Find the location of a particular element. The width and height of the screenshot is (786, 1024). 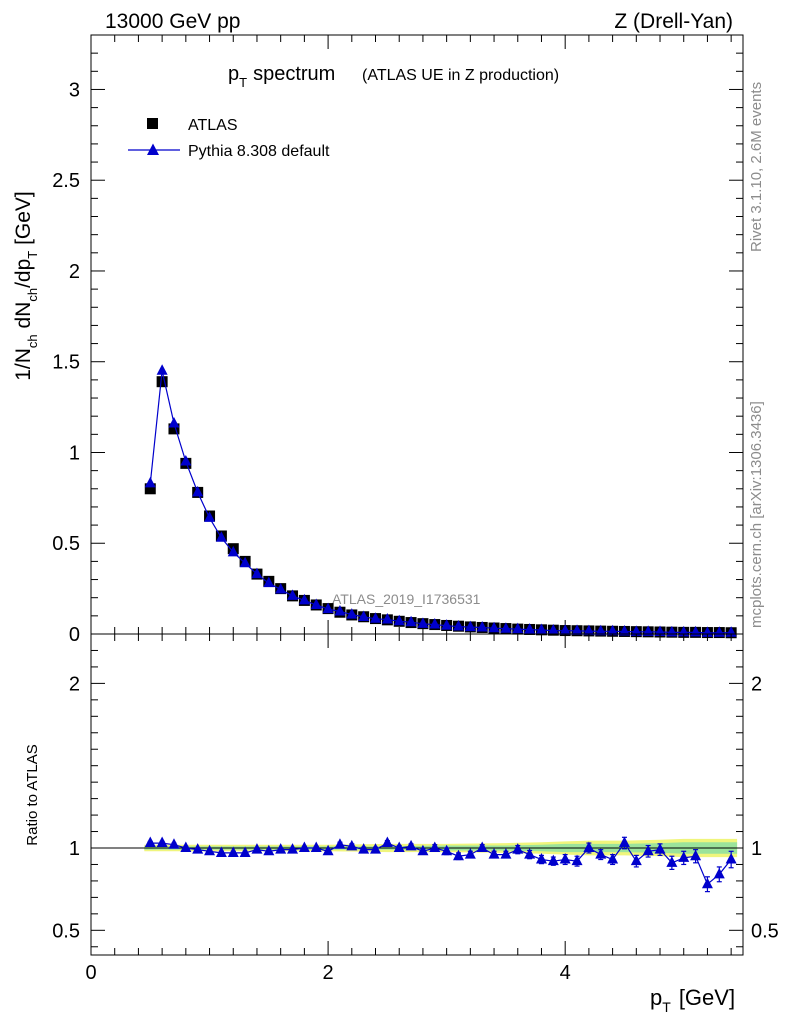

upper-y-tick-label: 2.5 is located at coordinates (66, 181).